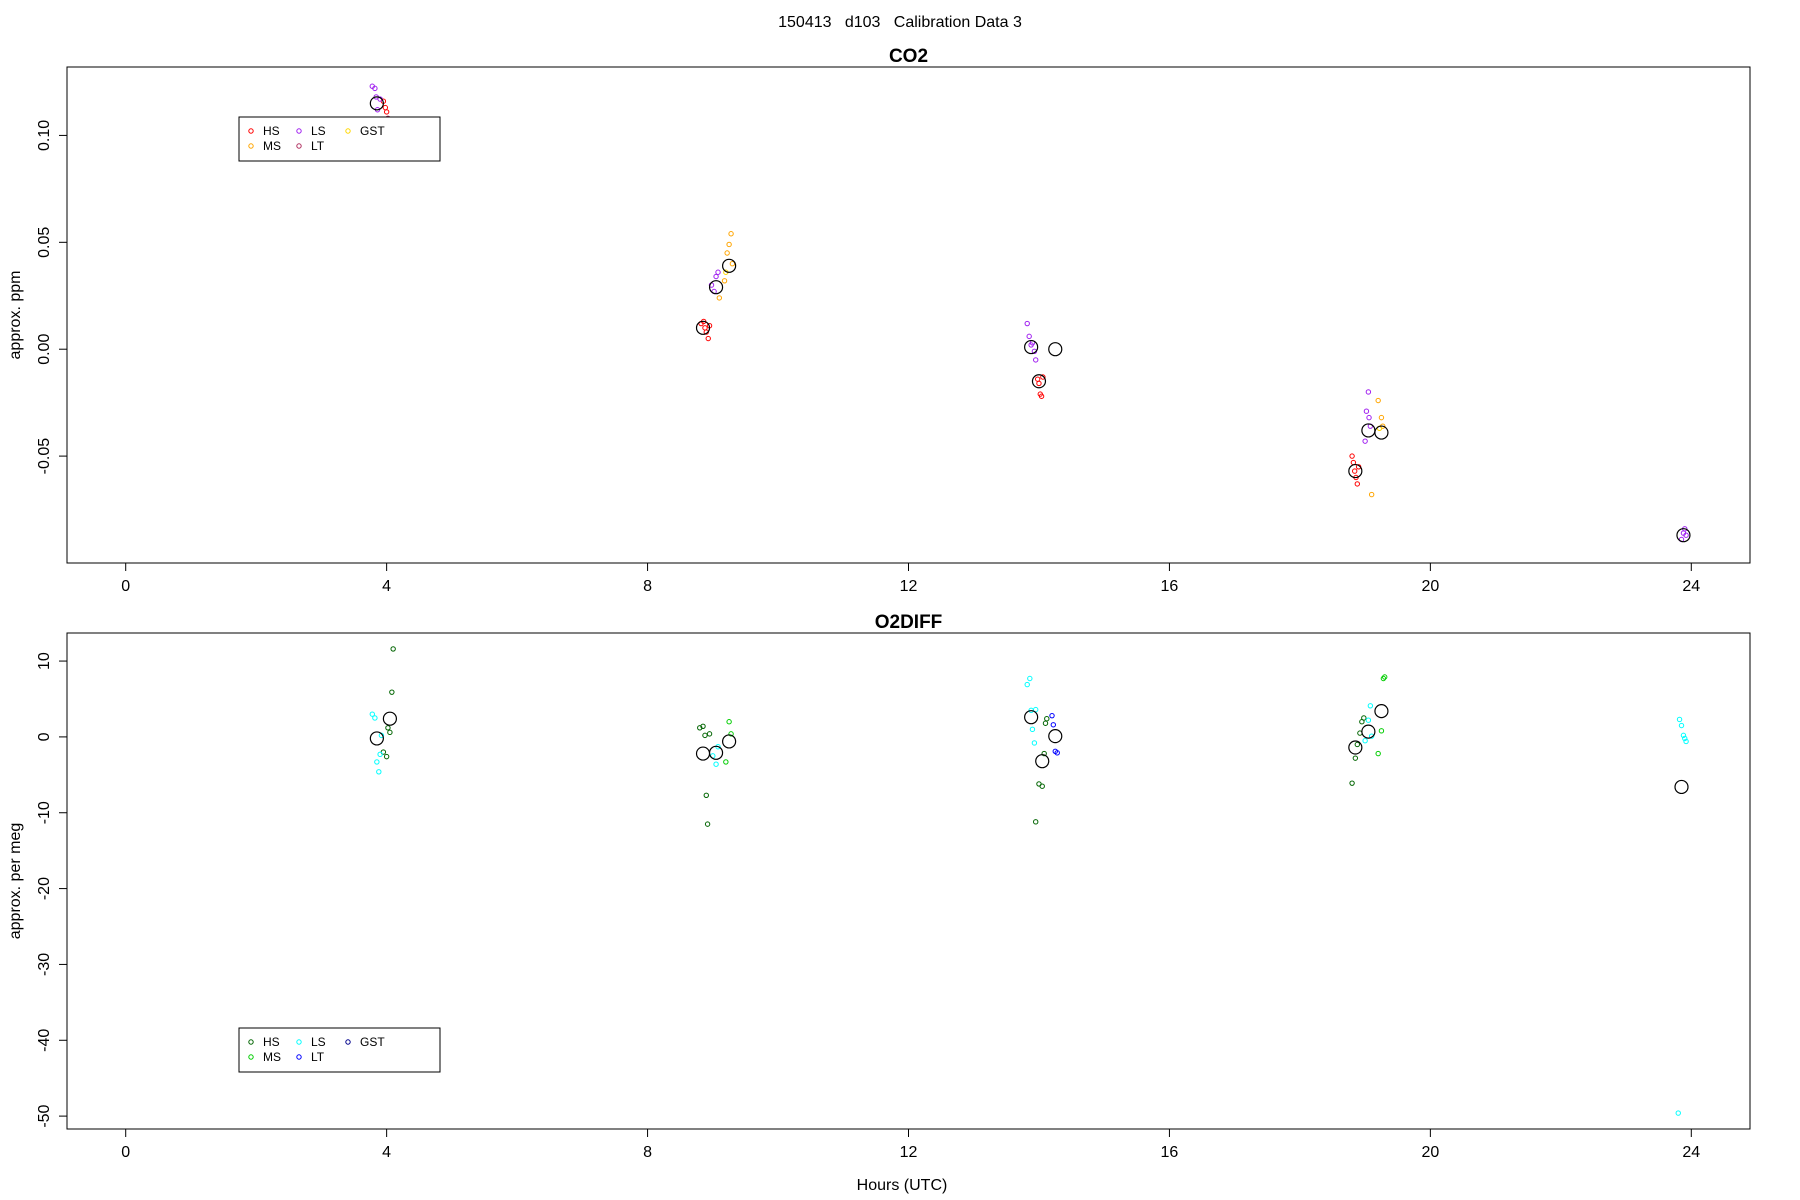 The height and width of the screenshot is (1200, 1800). Describe the element at coordinates (647, 586) in the screenshot. I see `x-tick-label: 8` at that location.